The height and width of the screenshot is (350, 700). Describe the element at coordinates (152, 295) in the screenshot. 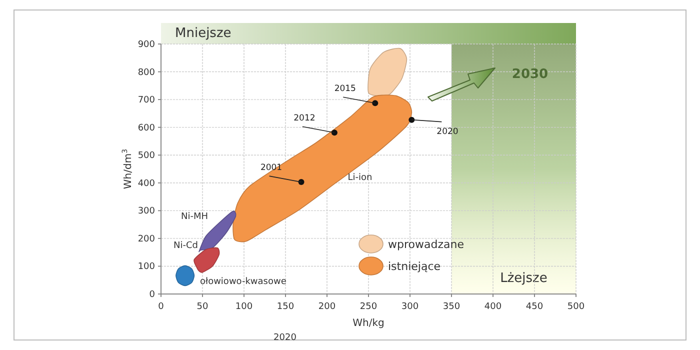

I see `y-tick-label: 0` at that location.